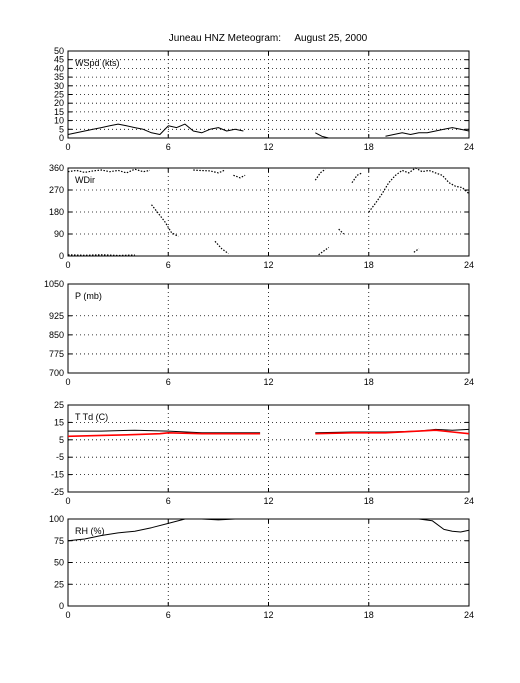 Image resolution: width=520 pixels, height=683 pixels. Describe the element at coordinates (59, 541) in the screenshot. I see `y-tick-label: 75` at that location.